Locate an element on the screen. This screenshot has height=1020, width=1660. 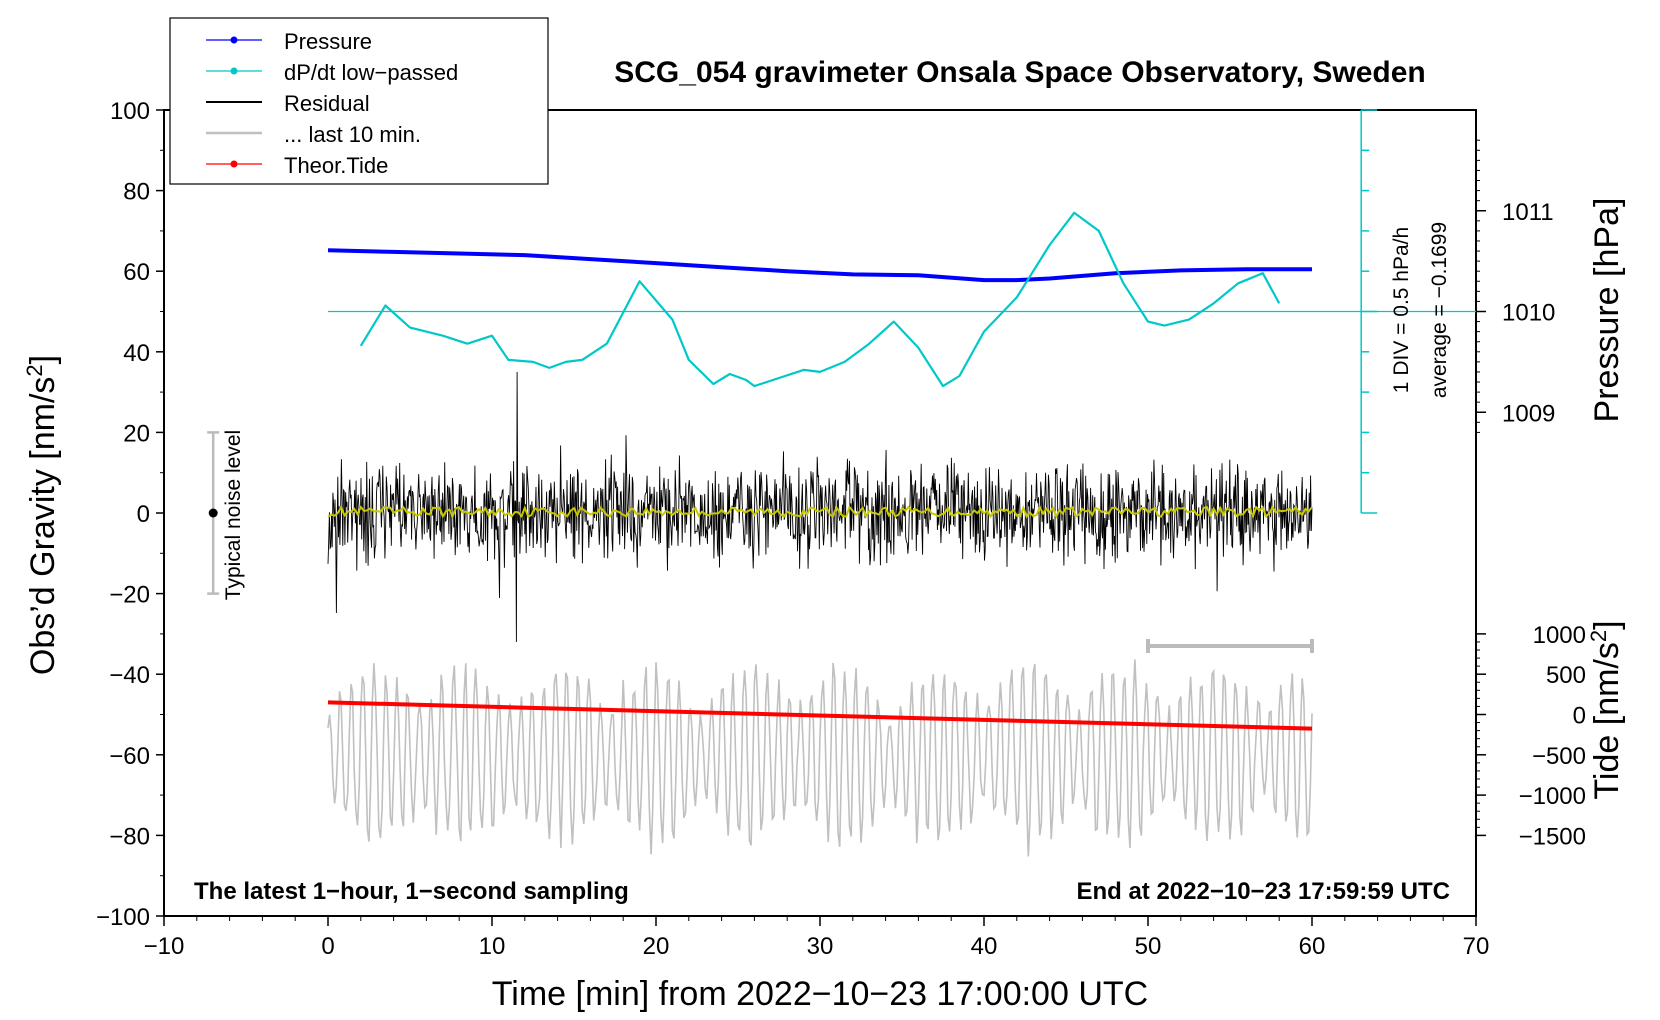
last10-line is located at coordinates (820, 758).